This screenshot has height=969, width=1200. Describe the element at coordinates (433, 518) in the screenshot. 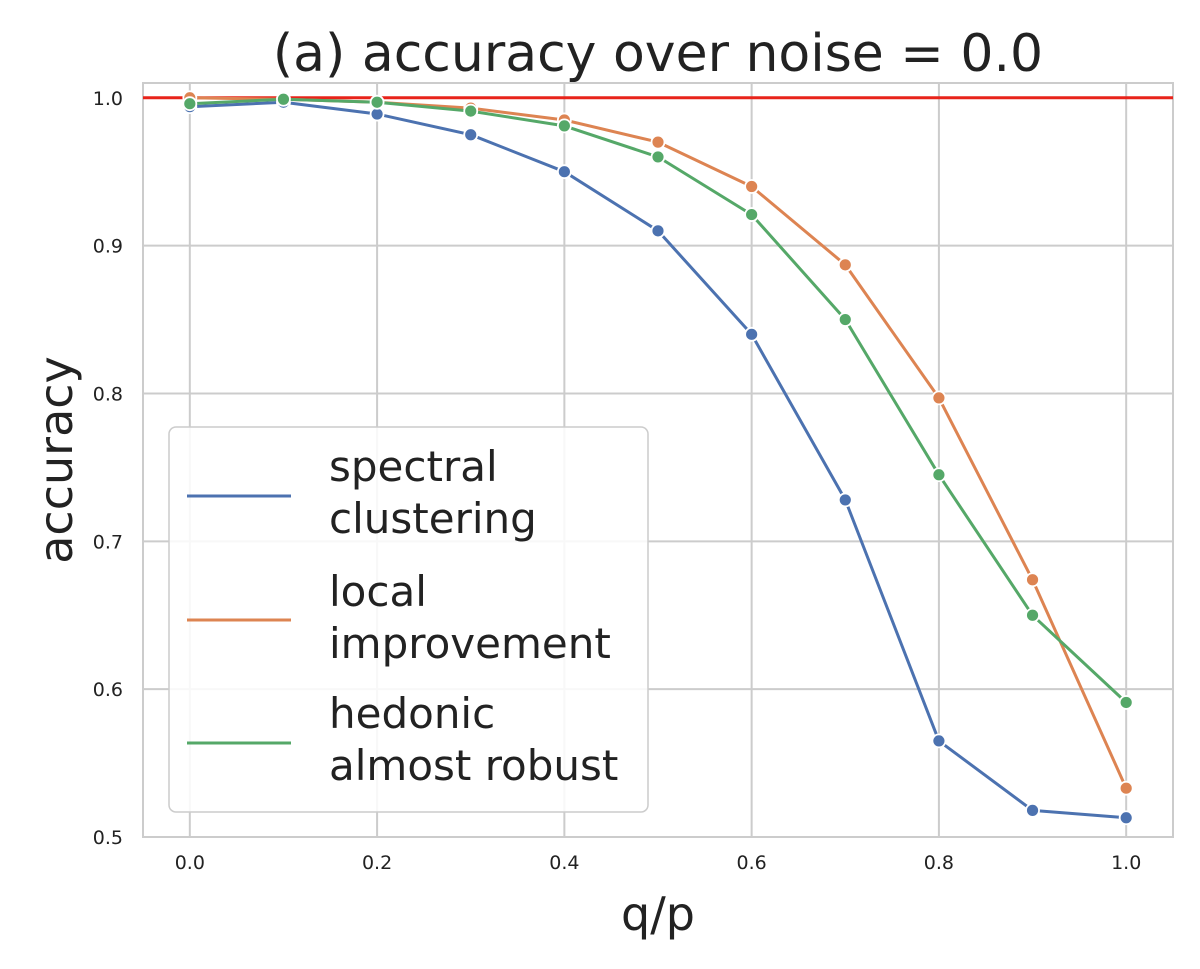

I see `legend-label: clustering` at that location.